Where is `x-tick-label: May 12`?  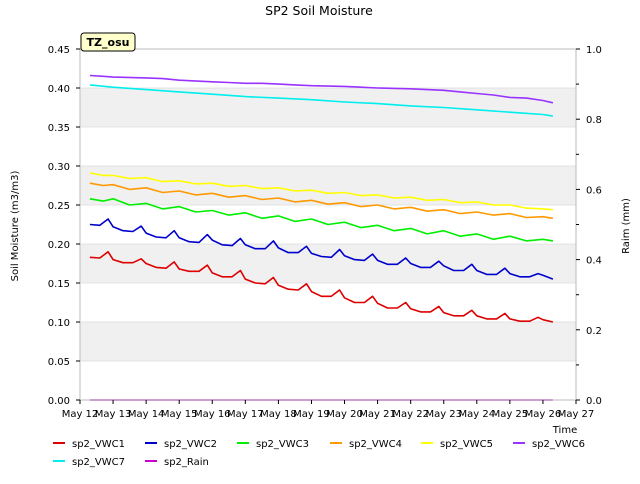 x-tick-label: May 12 is located at coordinates (80, 414).